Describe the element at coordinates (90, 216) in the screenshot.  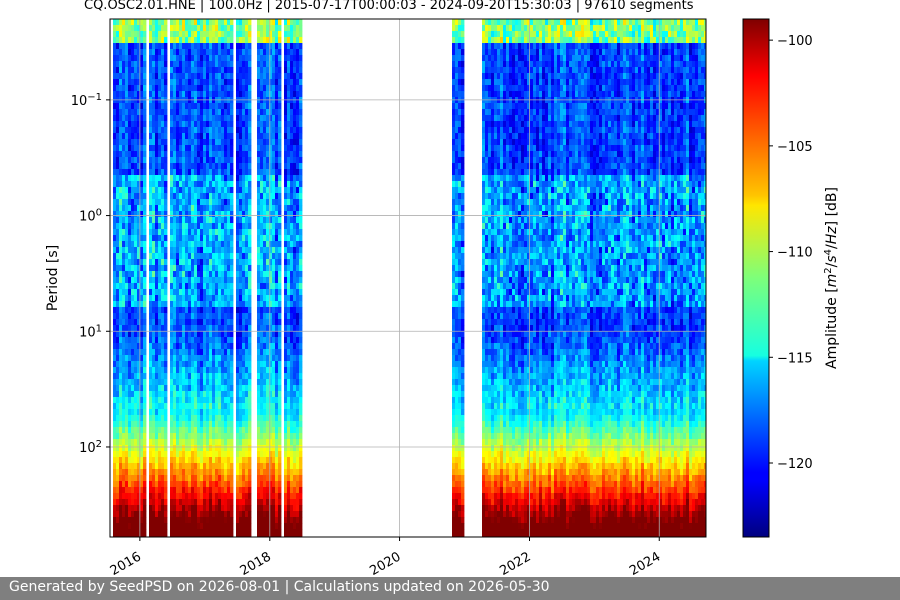
I see `y-tick-label: 10⁰` at that location.